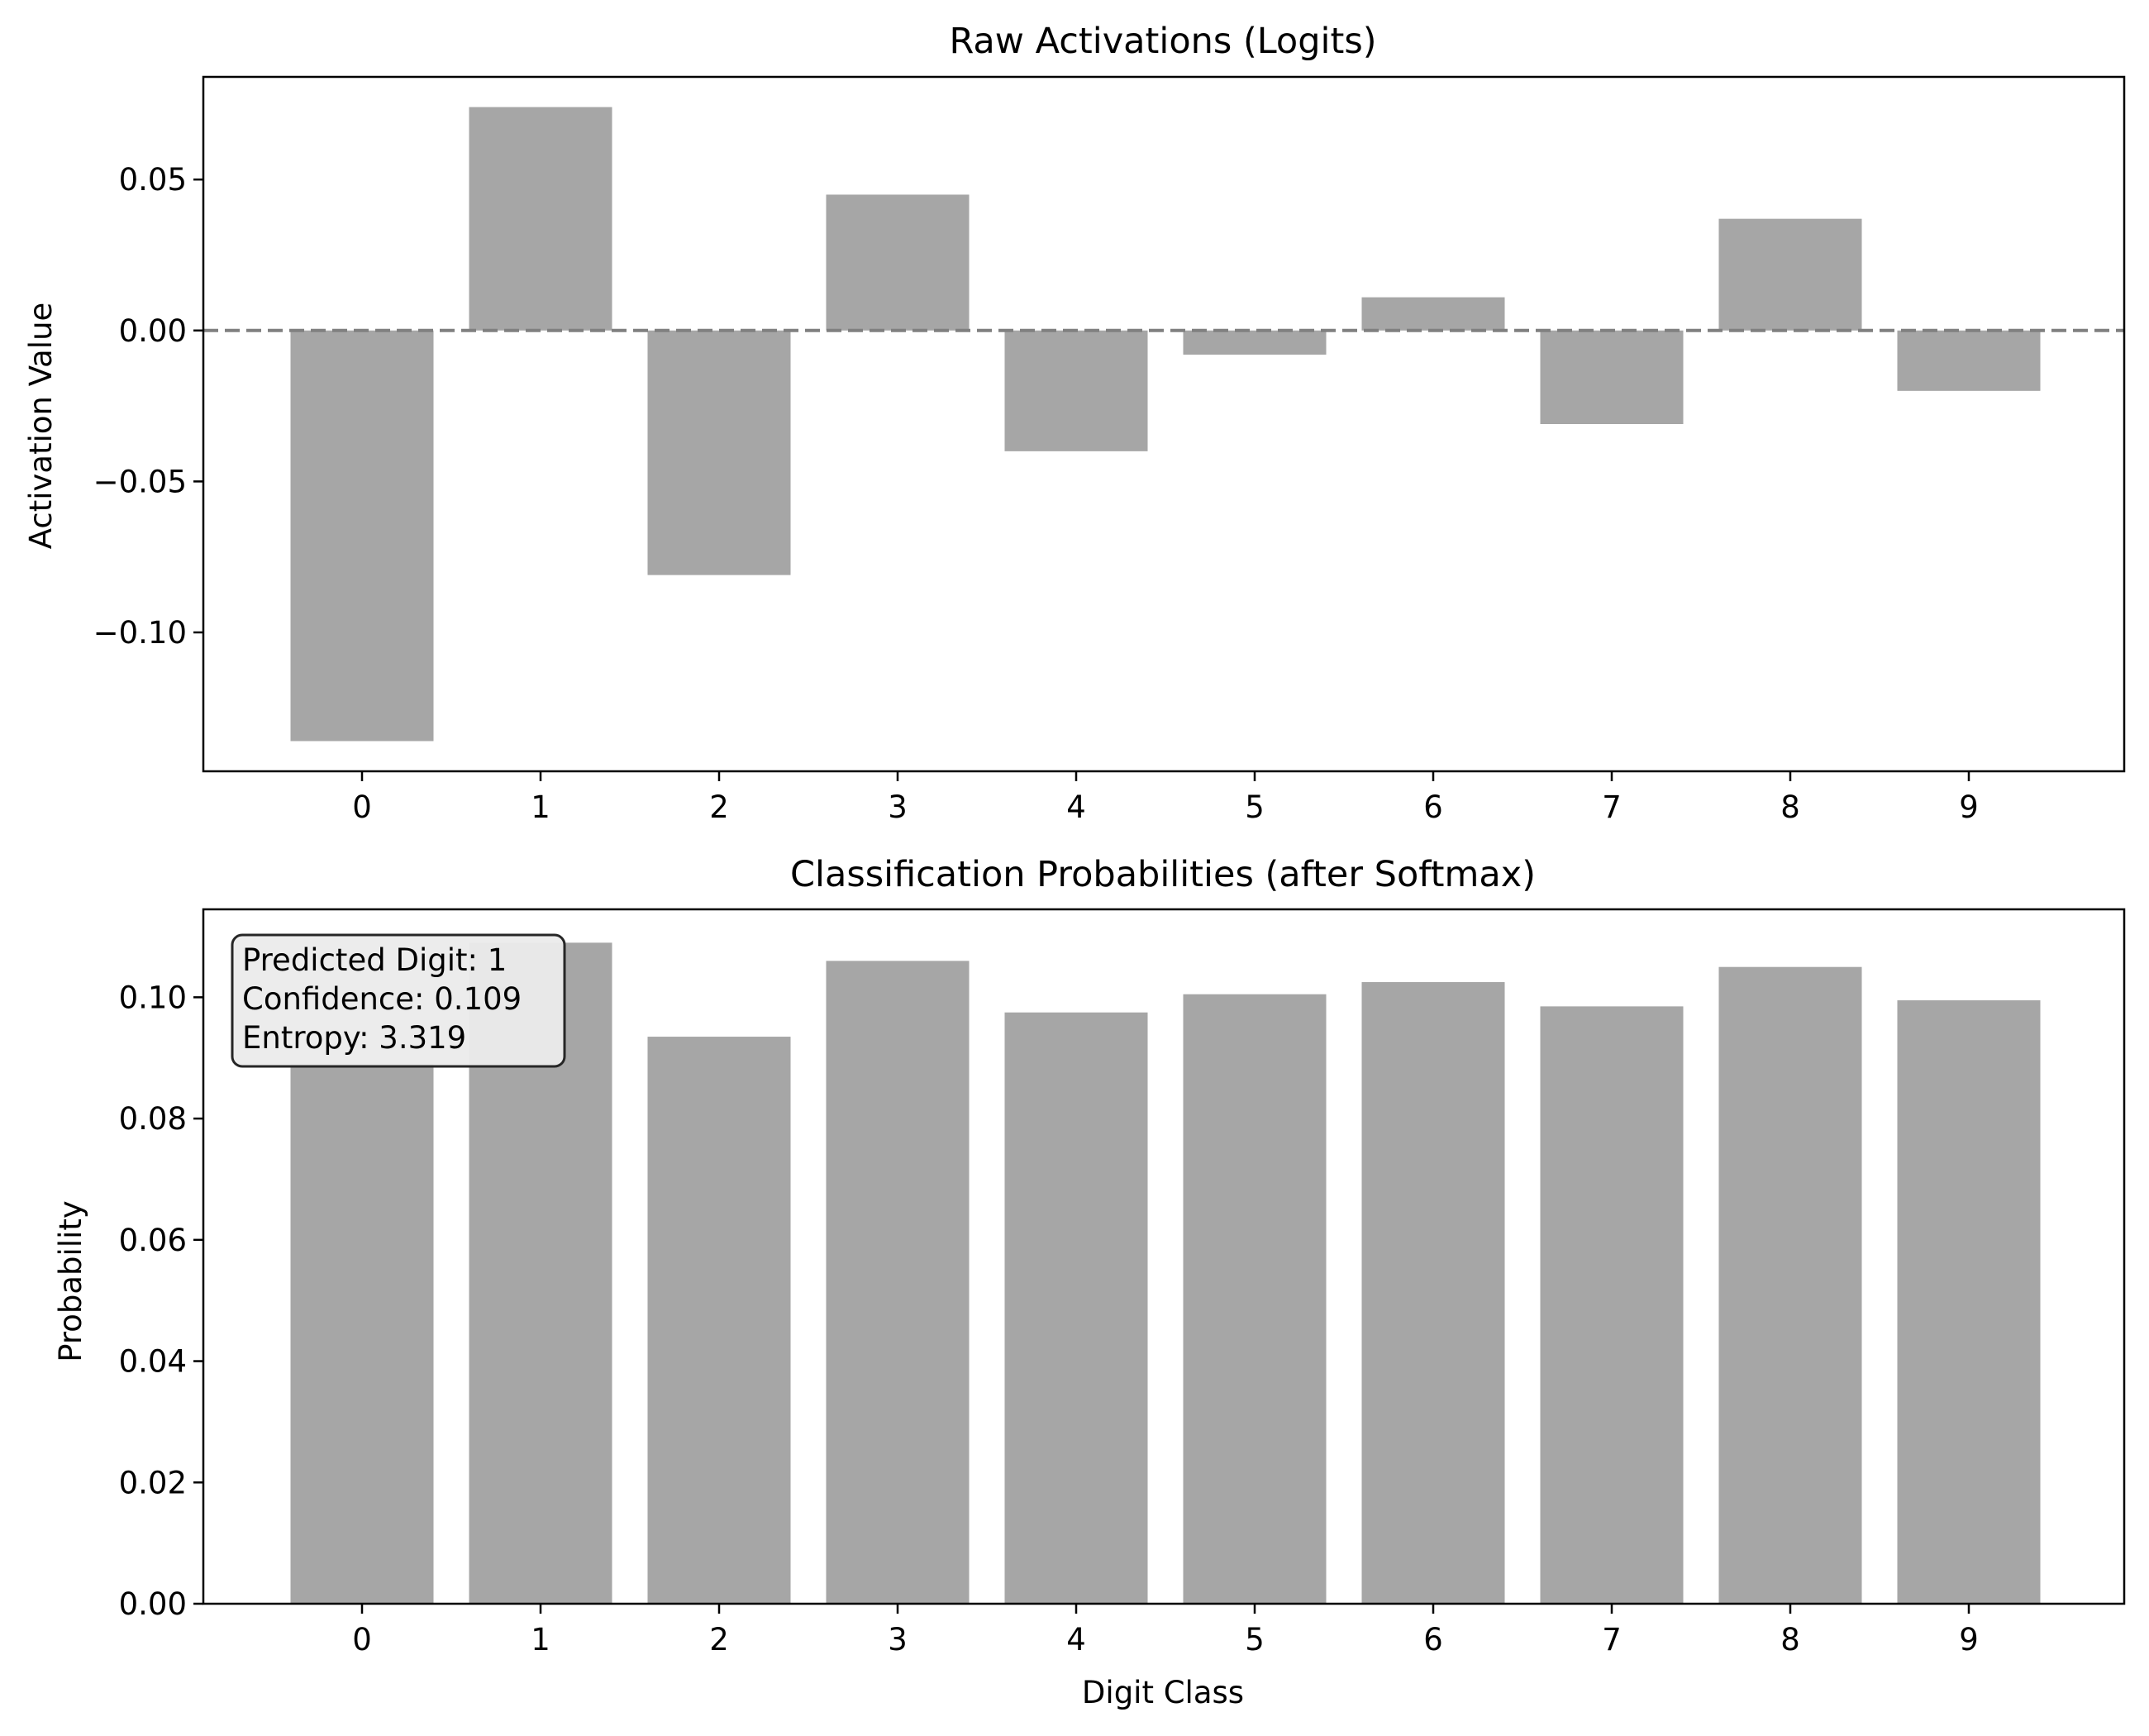 The image size is (2149, 1736). Describe the element at coordinates (719, 807) in the screenshot. I see `logits-x-tick-label: 2` at that location.